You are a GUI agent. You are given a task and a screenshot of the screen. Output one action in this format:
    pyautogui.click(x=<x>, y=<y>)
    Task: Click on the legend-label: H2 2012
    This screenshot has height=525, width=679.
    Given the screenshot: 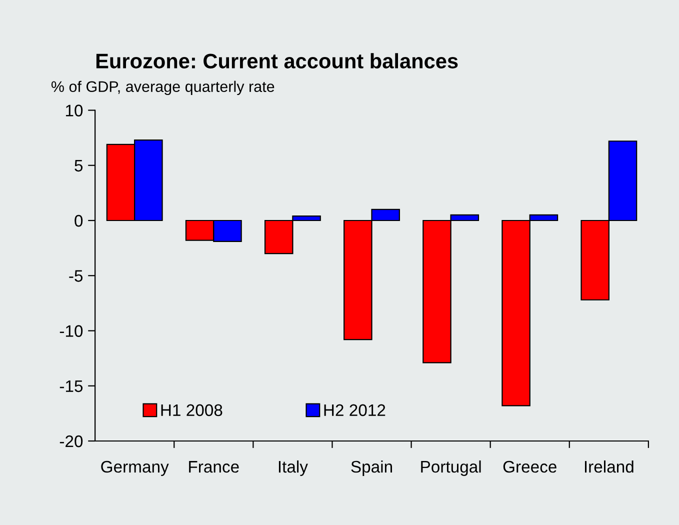 What is the action you would take?
    pyautogui.click(x=355, y=410)
    